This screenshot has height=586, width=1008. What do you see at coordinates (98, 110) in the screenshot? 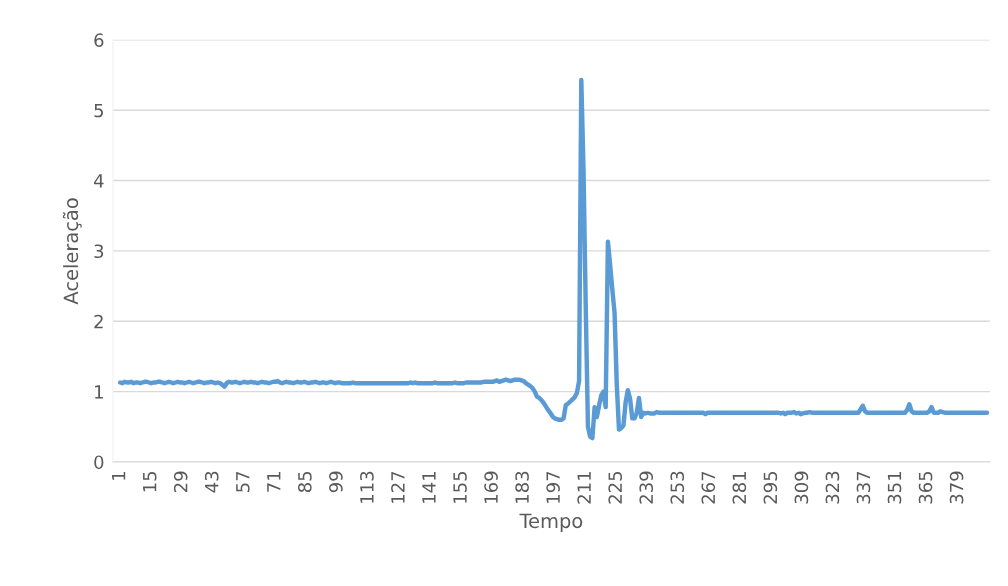
I see `y-tick-label: 5` at bounding box center [98, 110].